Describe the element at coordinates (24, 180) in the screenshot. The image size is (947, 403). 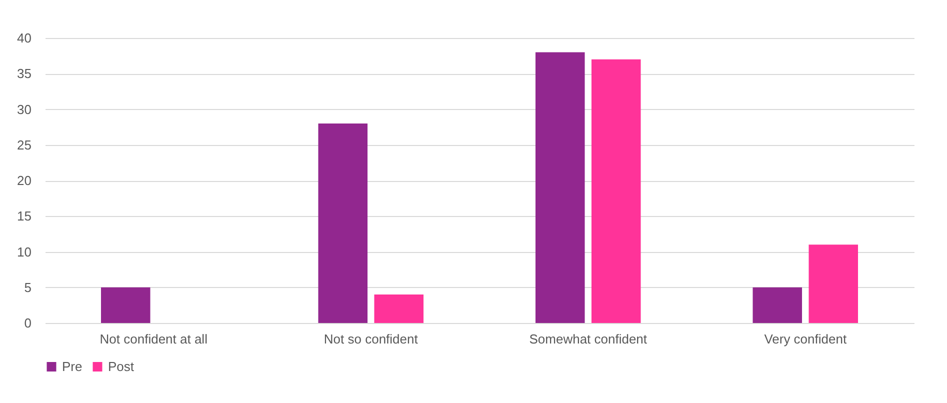
I see `y-tick-label: 20` at that location.